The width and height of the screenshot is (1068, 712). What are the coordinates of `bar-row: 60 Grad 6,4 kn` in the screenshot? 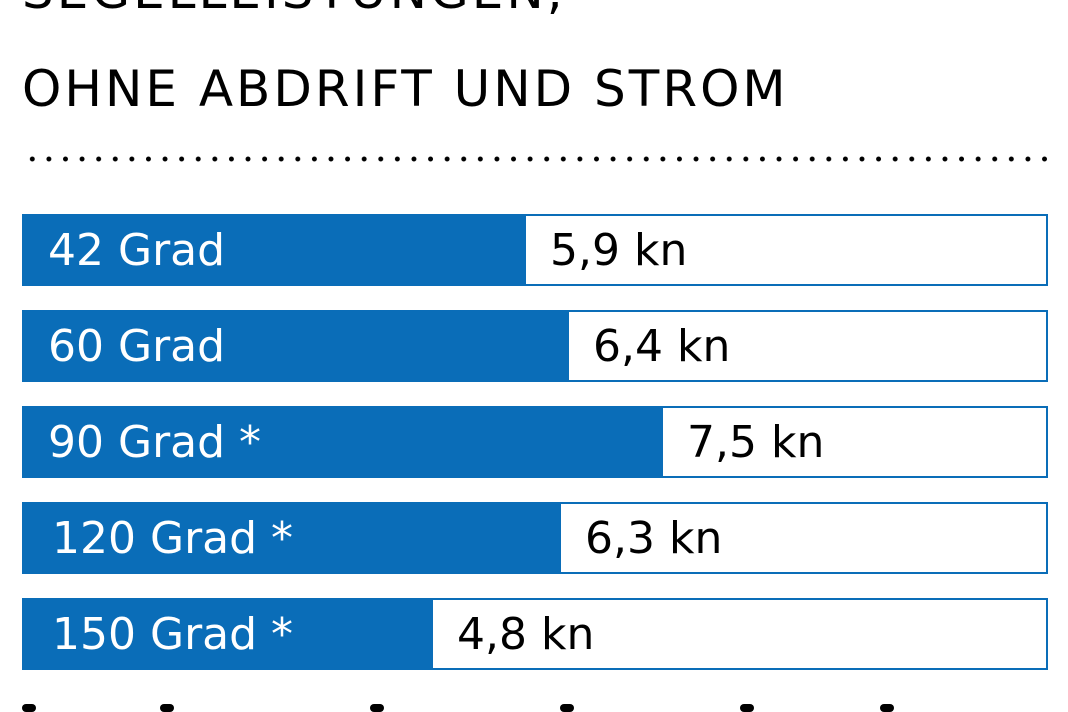 It's located at (535, 346).